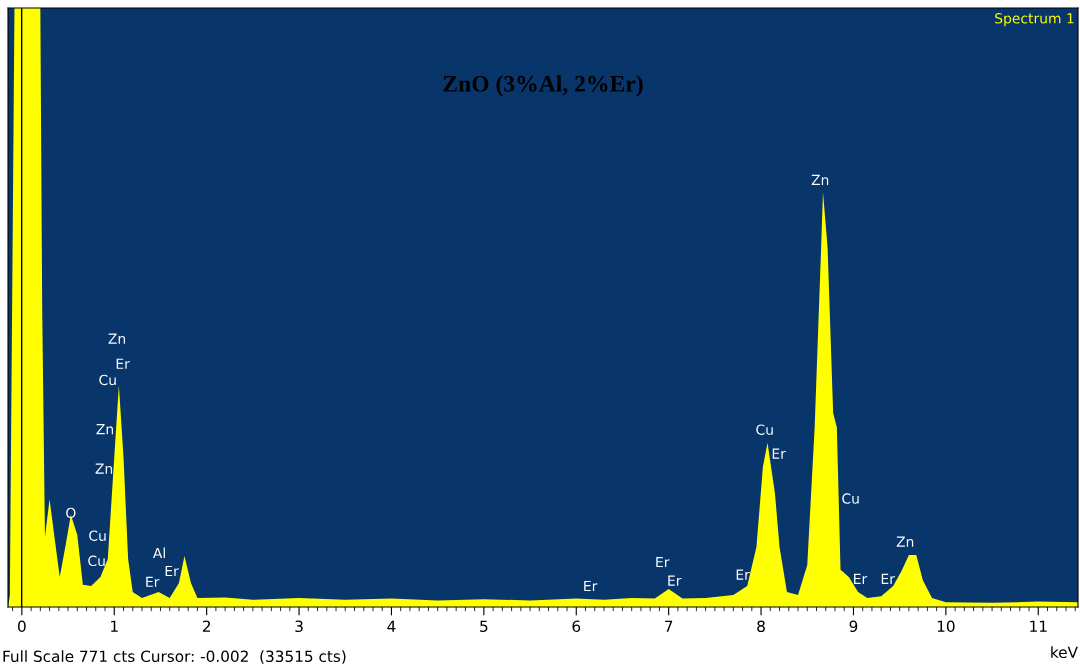  What do you see at coordinates (174, 657) in the screenshot?
I see `text: Full Scale 771 cts Cursor: -0.002 (33515 cts)` at bounding box center [174, 657].